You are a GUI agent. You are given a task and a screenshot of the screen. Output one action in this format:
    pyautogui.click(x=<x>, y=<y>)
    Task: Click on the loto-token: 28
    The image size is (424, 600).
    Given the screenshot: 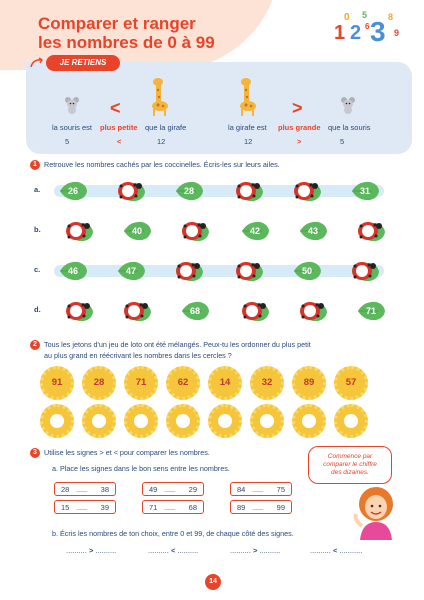 What is the action you would take?
    pyautogui.click(x=99, y=383)
    